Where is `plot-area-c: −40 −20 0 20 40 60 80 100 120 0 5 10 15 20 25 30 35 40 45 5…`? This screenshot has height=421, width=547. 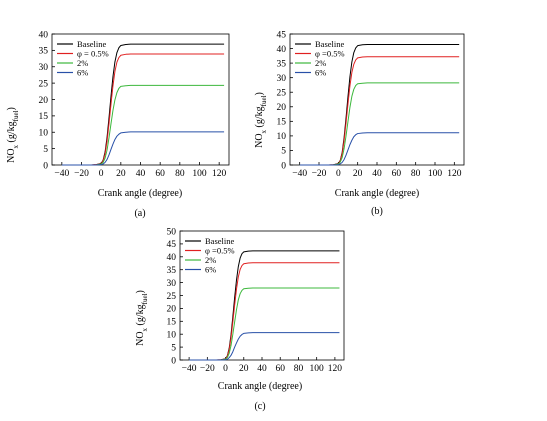
plot-area-c: −40 −20 0 20 40 60 80 100 120 0 5 10 15 20 25 30 35 40 45 5… is located at coordinates (256, 300).